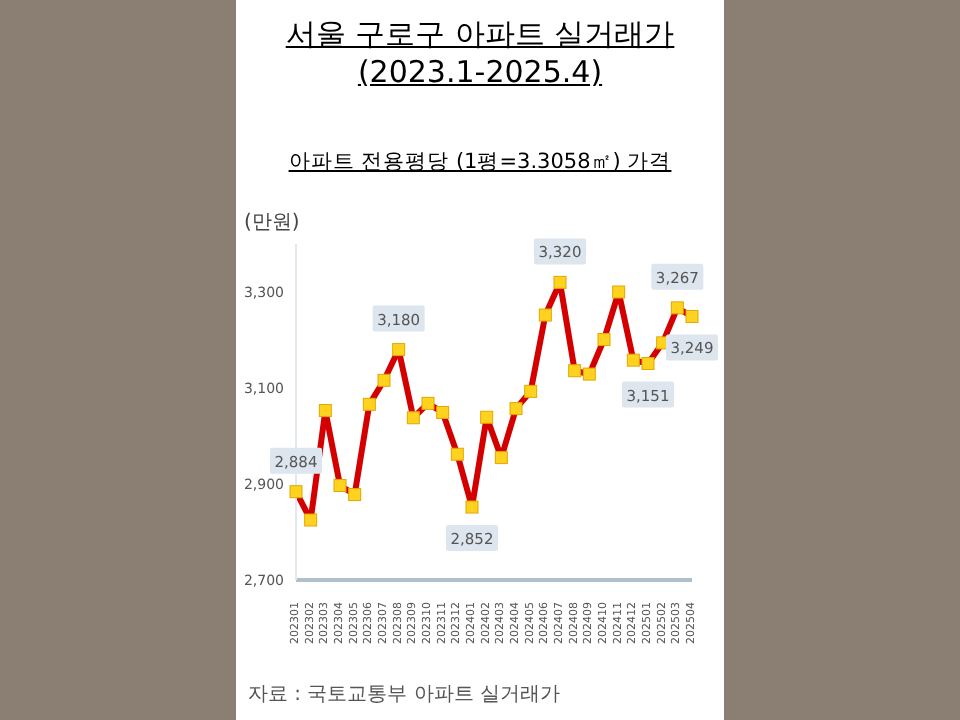 The width and height of the screenshot is (960, 720). Describe the element at coordinates (272, 223) in the screenshot. I see `y-axis-title: (만원)` at that location.